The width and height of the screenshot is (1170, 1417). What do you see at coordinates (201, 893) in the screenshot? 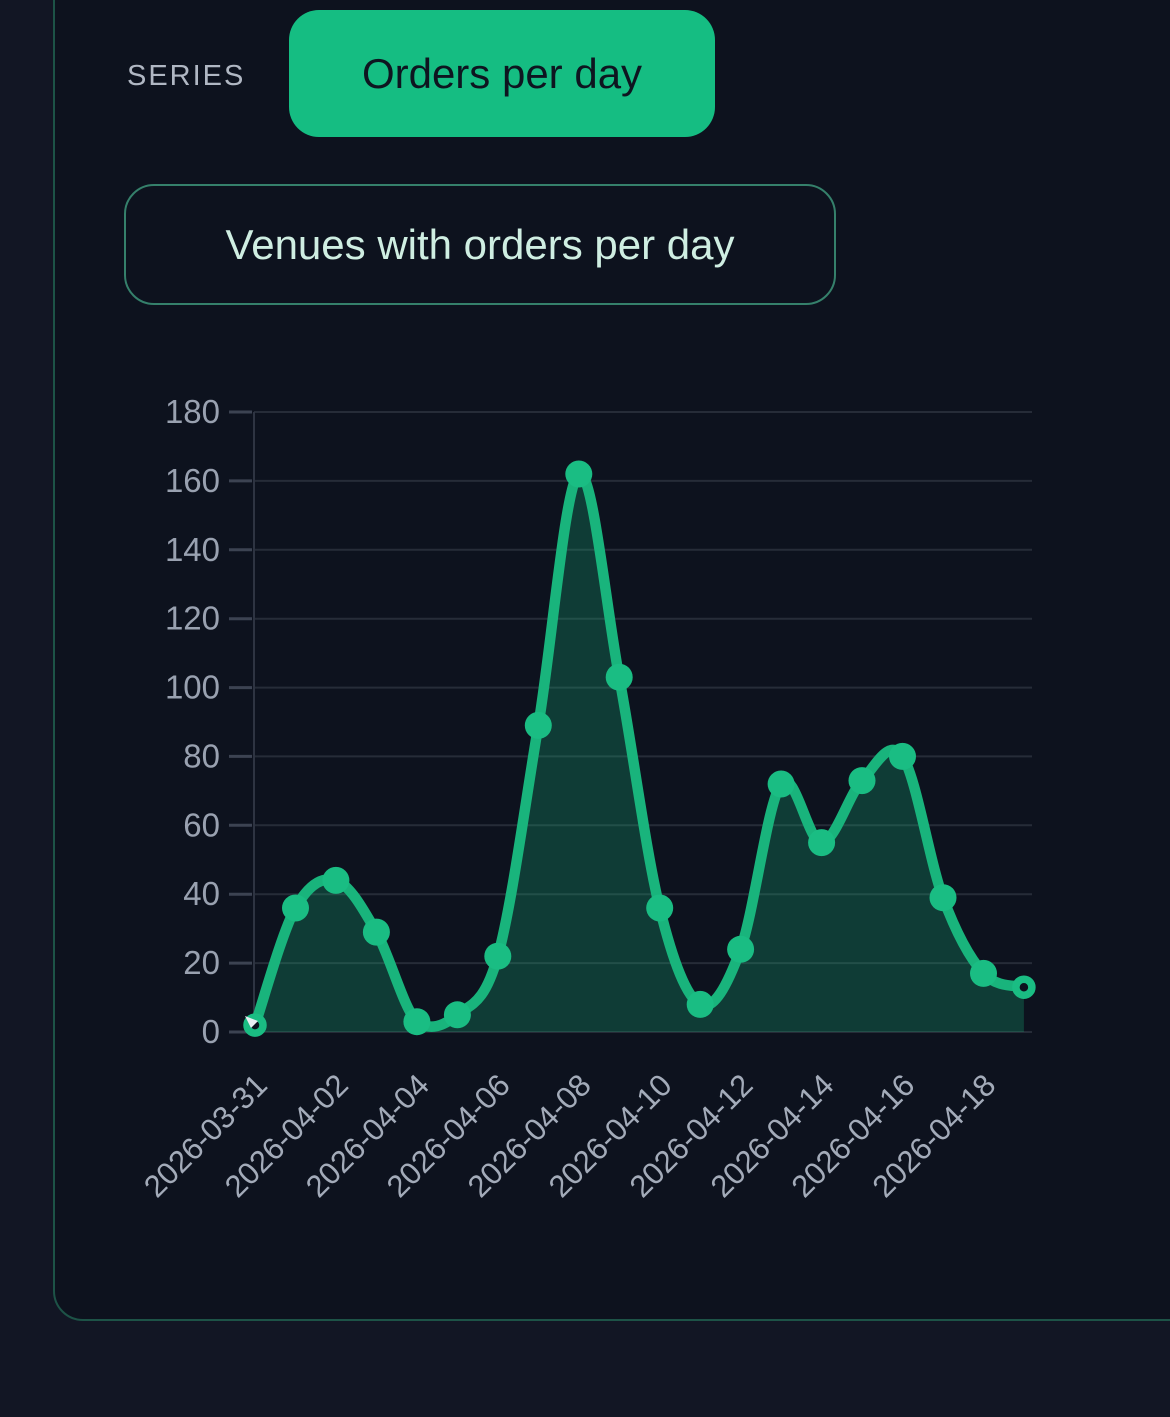
I see `y-tick-label: 40` at bounding box center [201, 893].